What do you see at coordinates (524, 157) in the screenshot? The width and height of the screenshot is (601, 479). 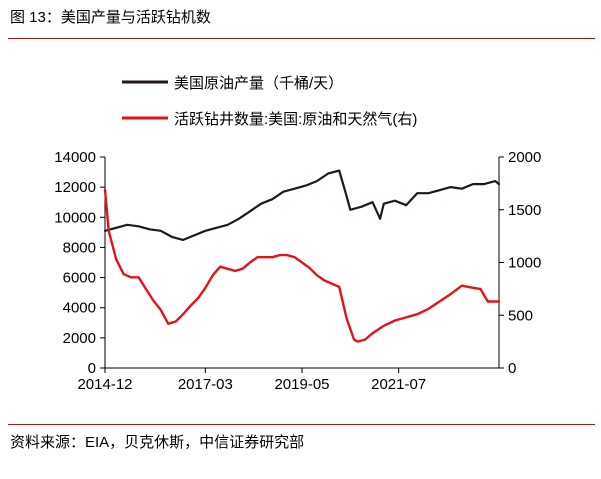 I see `y-right-tick-label: 2000` at bounding box center [524, 157].